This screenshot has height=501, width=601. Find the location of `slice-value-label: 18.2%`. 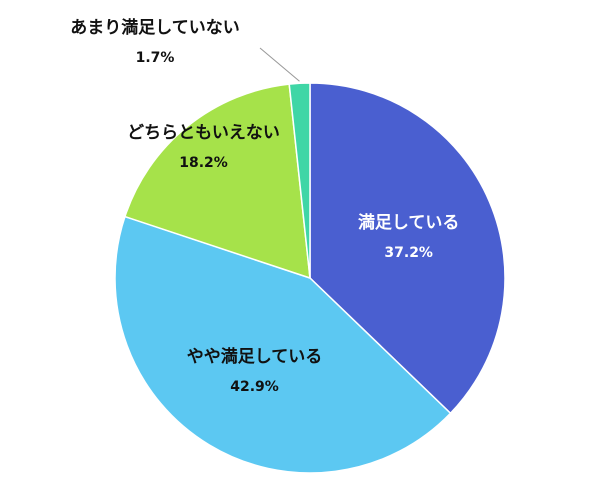

slice-value-label: 18.2% is located at coordinates (203, 163).